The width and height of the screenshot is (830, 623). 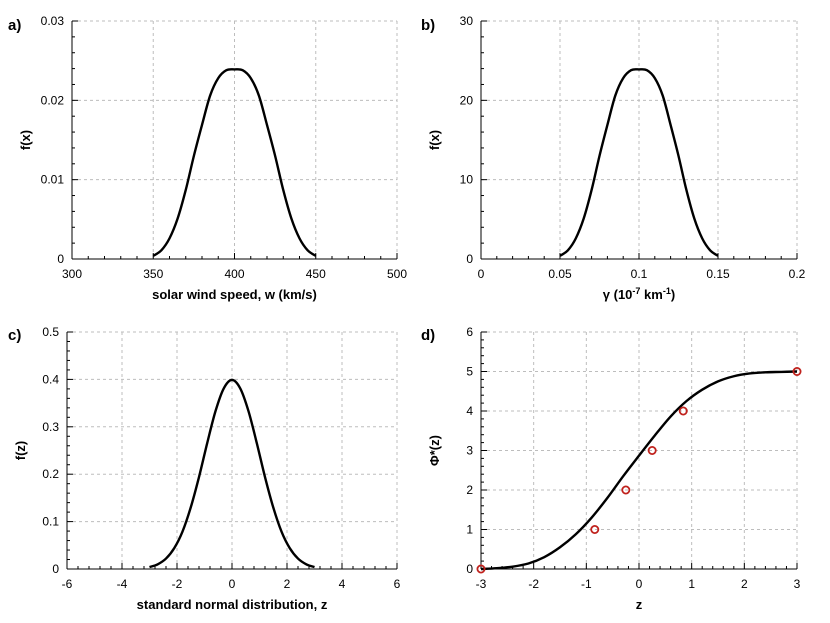 What do you see at coordinates (428, 25) in the screenshot?
I see `panel-label: b)` at bounding box center [428, 25].